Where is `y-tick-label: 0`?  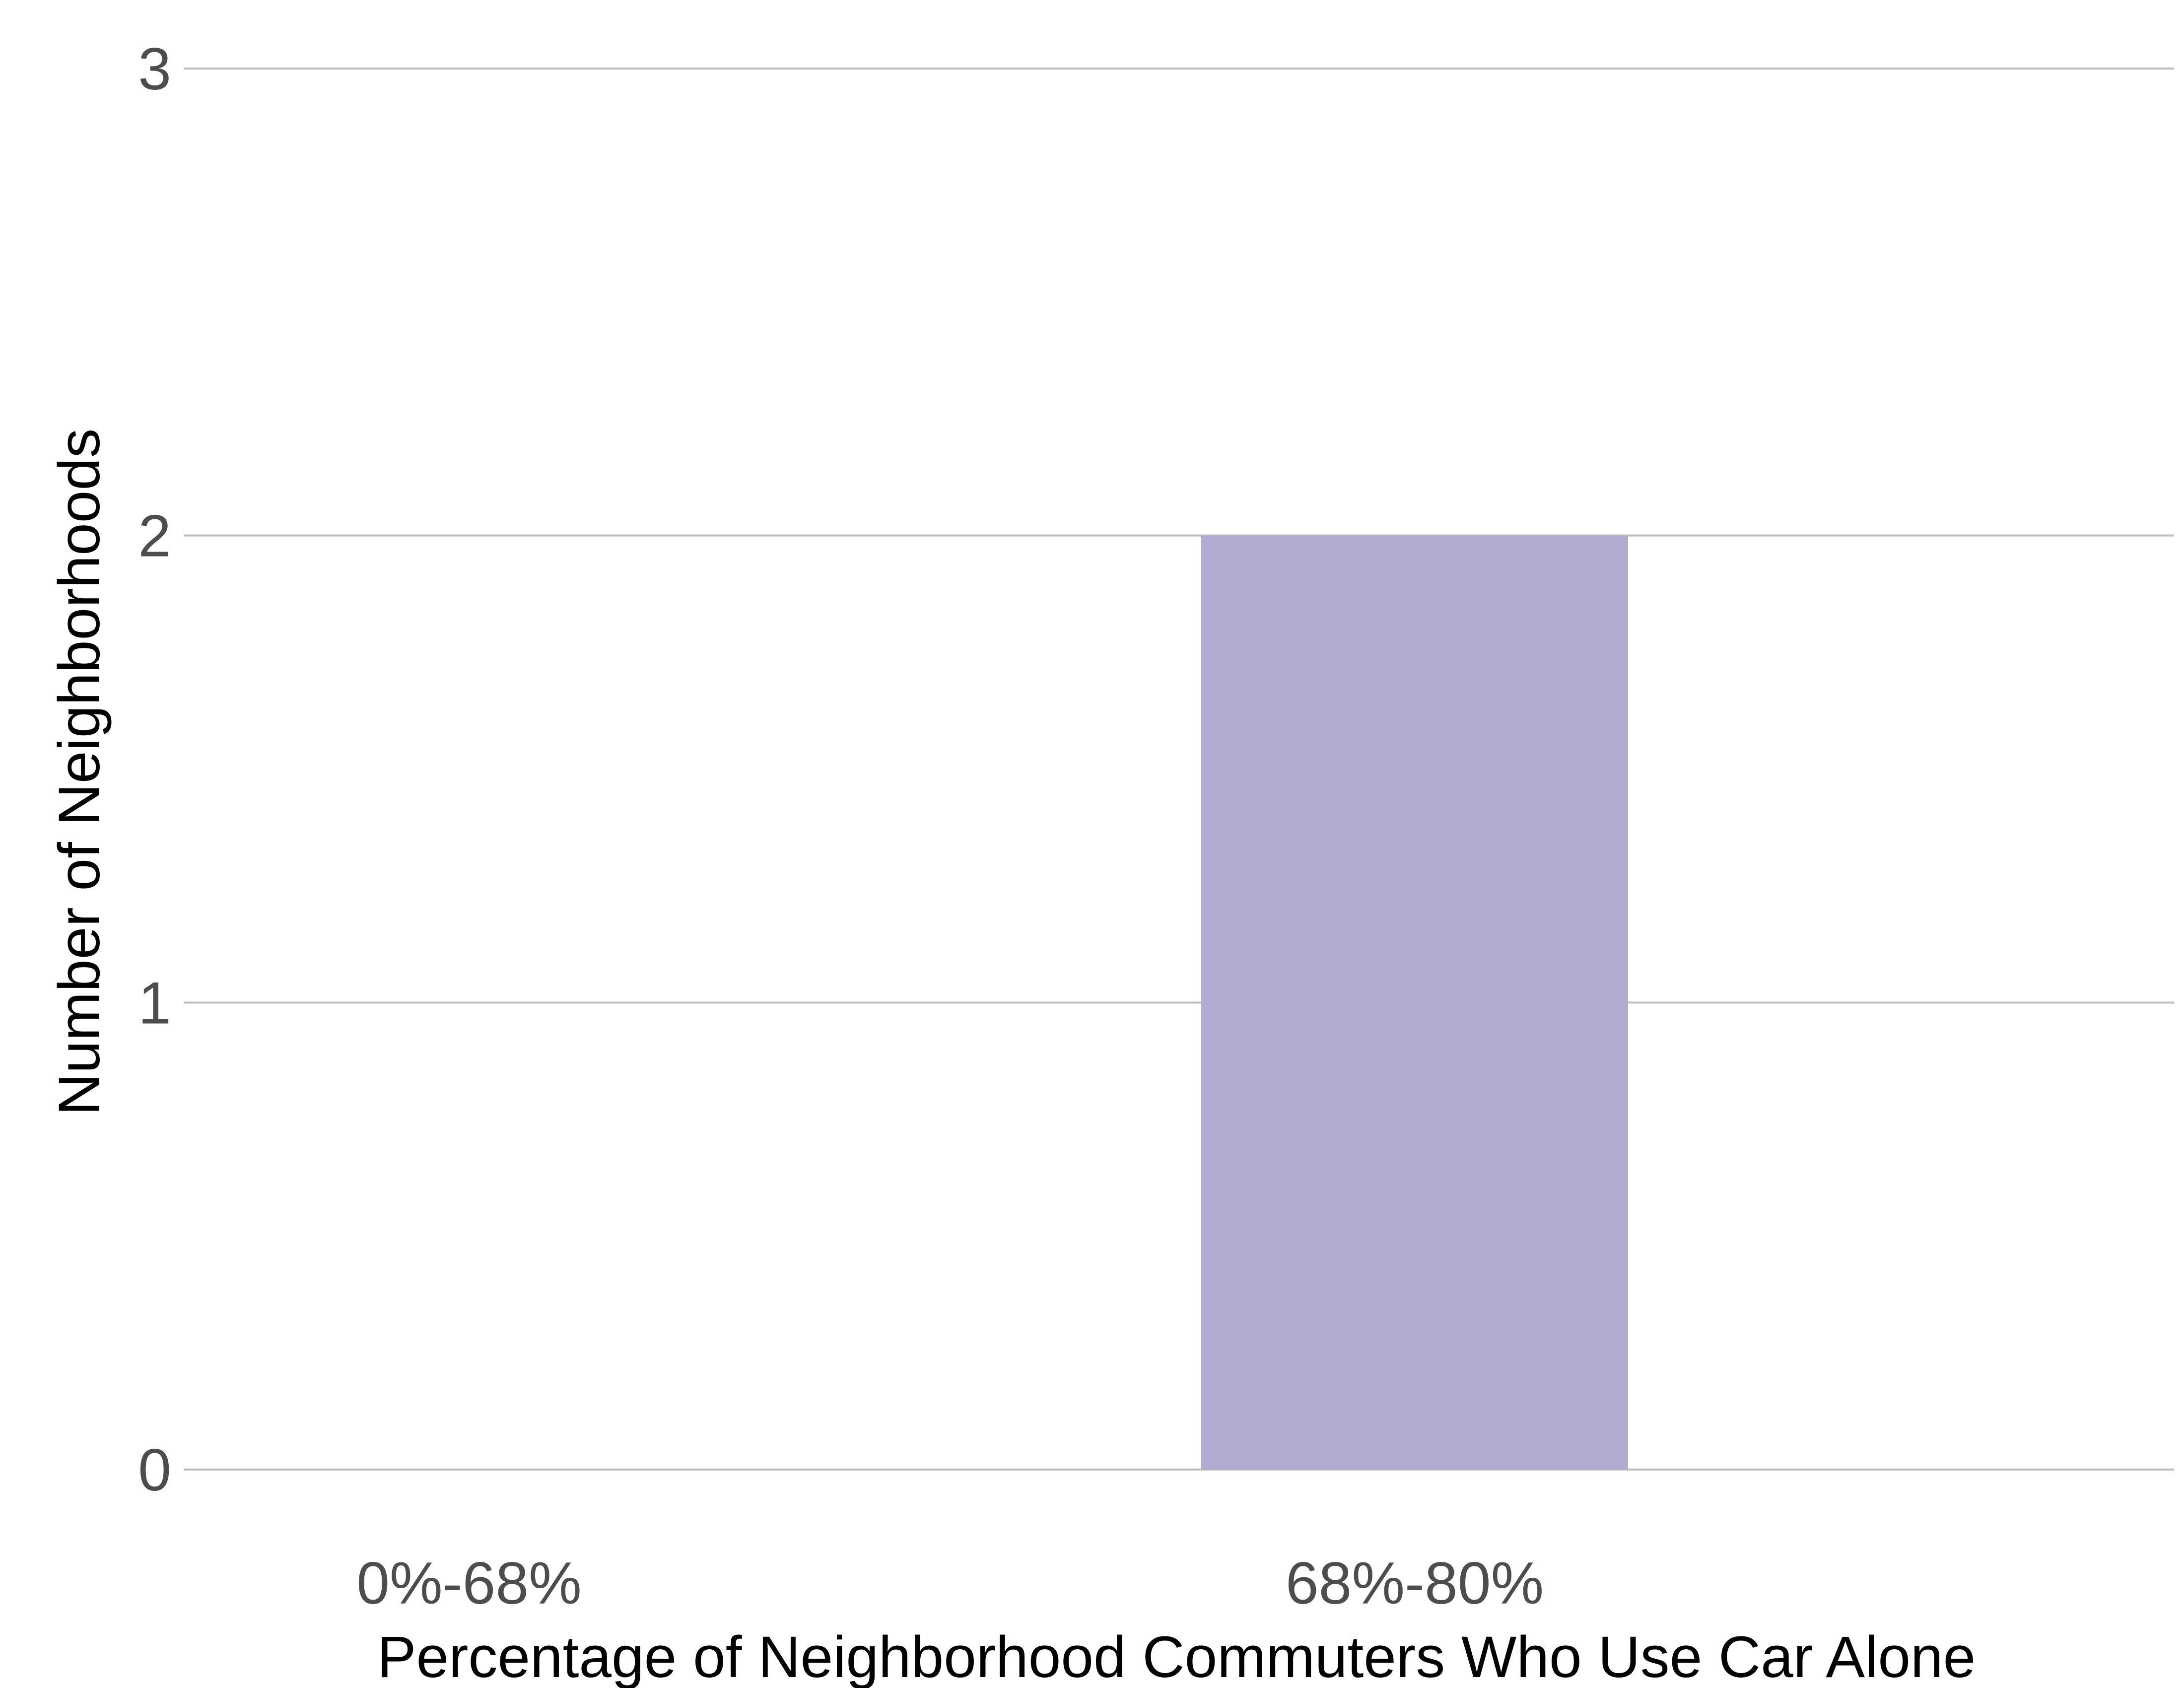 y-tick-label: 0 is located at coordinates (154, 1470).